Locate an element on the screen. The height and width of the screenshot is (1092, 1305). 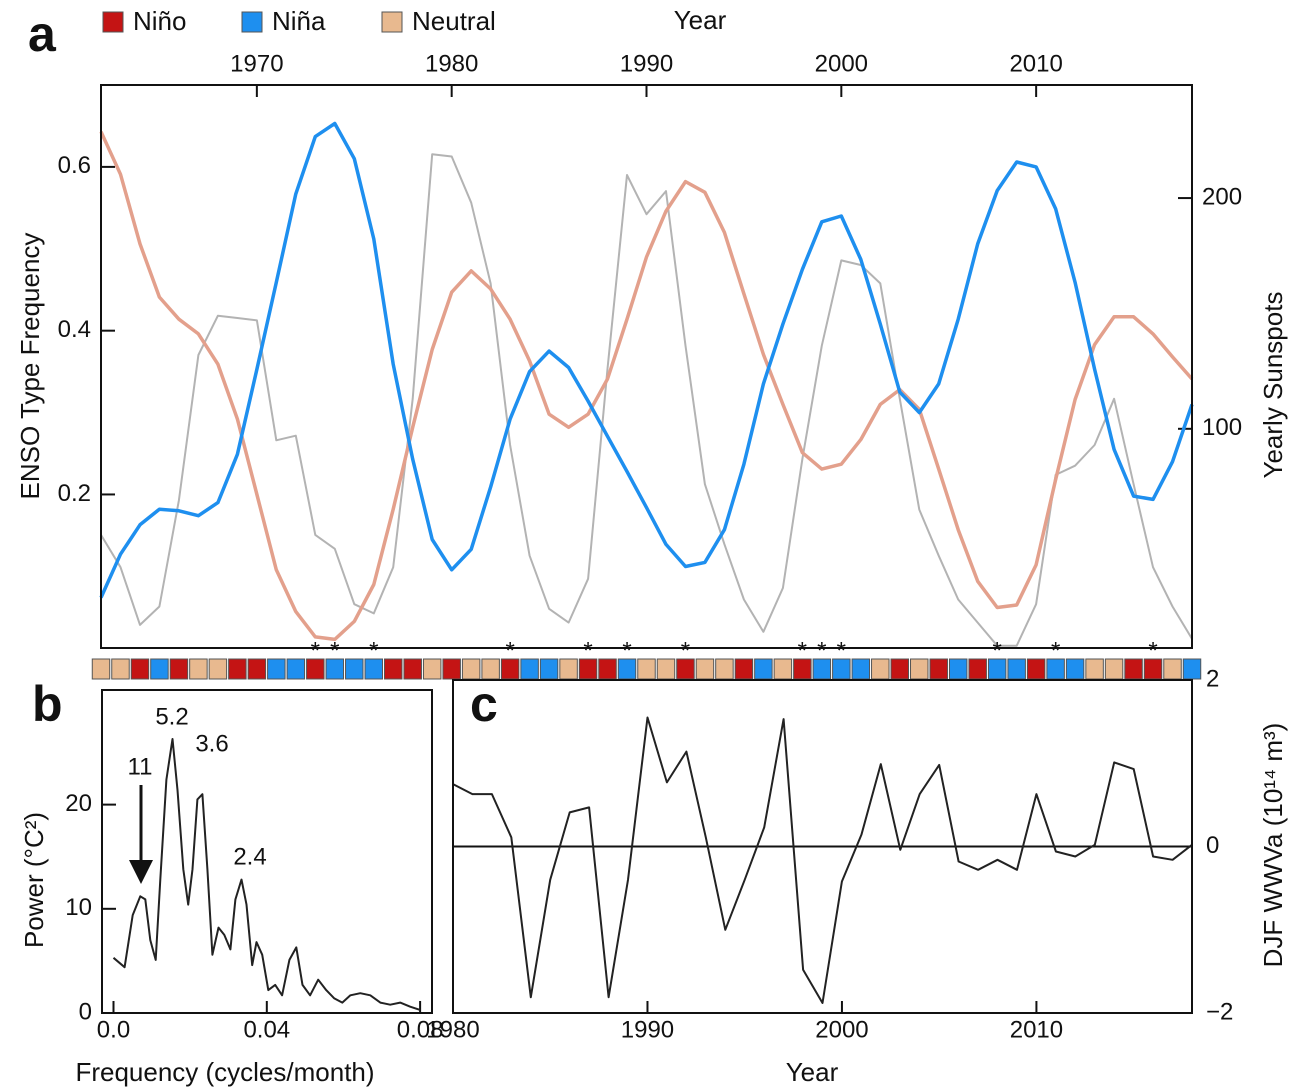
x-tick-label: 0.08 is located at coordinates (420, 1029).